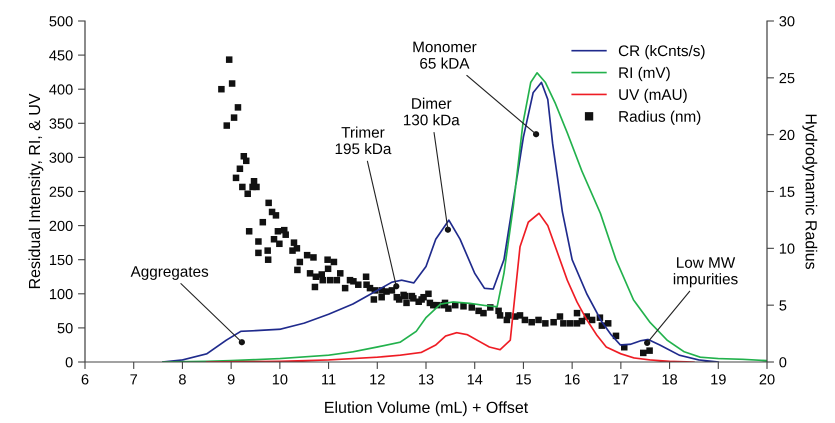  What do you see at coordinates (61, 157) in the screenshot?
I see `y-tick-label: 300` at bounding box center [61, 157].